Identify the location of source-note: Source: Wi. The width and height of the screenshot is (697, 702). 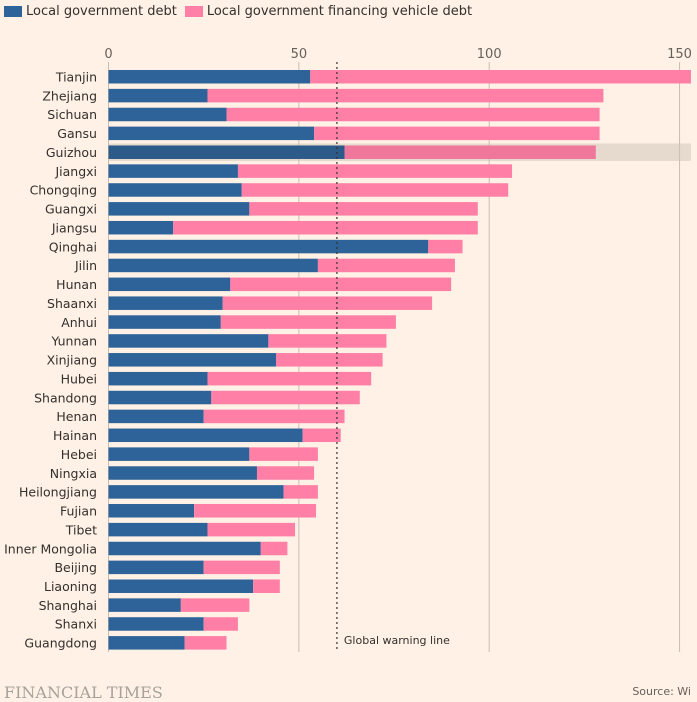
(661, 691).